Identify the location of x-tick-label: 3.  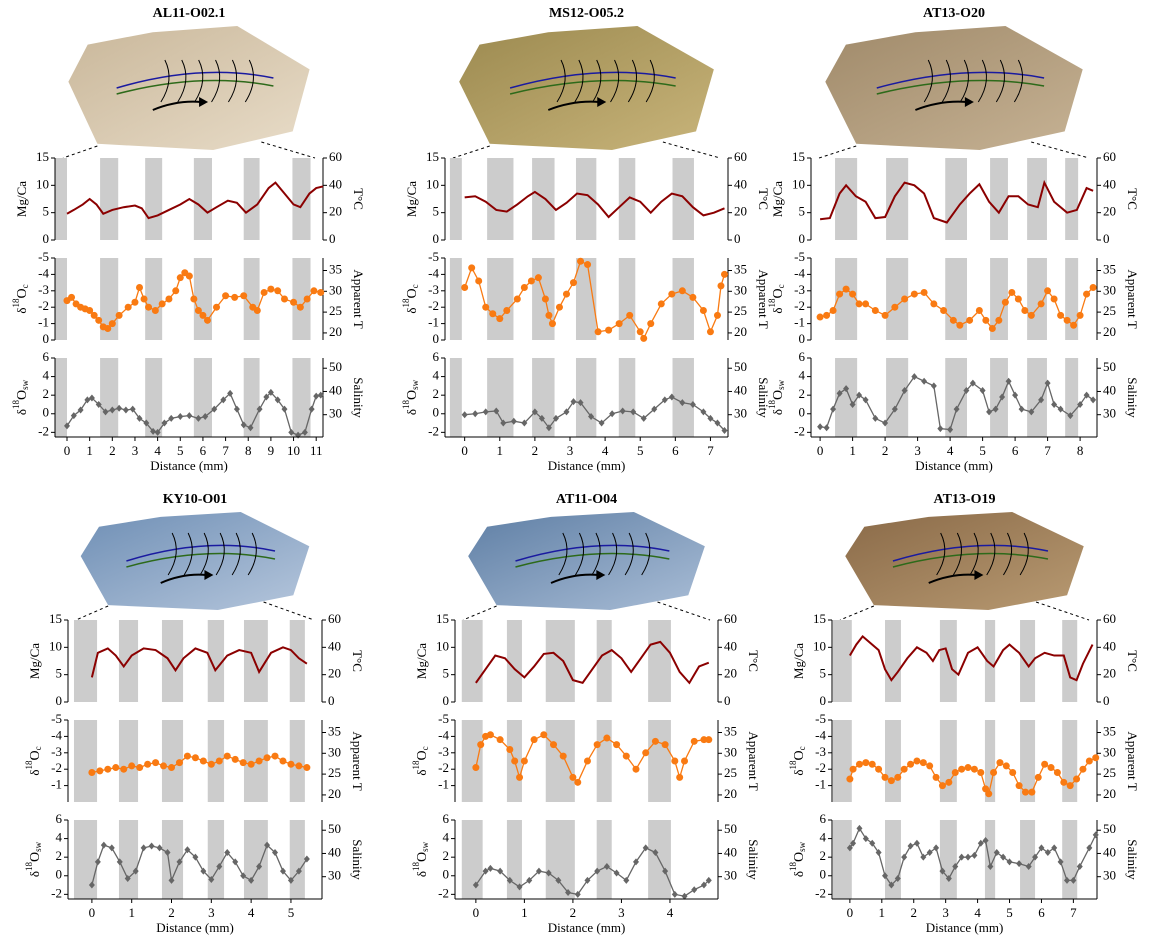
(917, 450).